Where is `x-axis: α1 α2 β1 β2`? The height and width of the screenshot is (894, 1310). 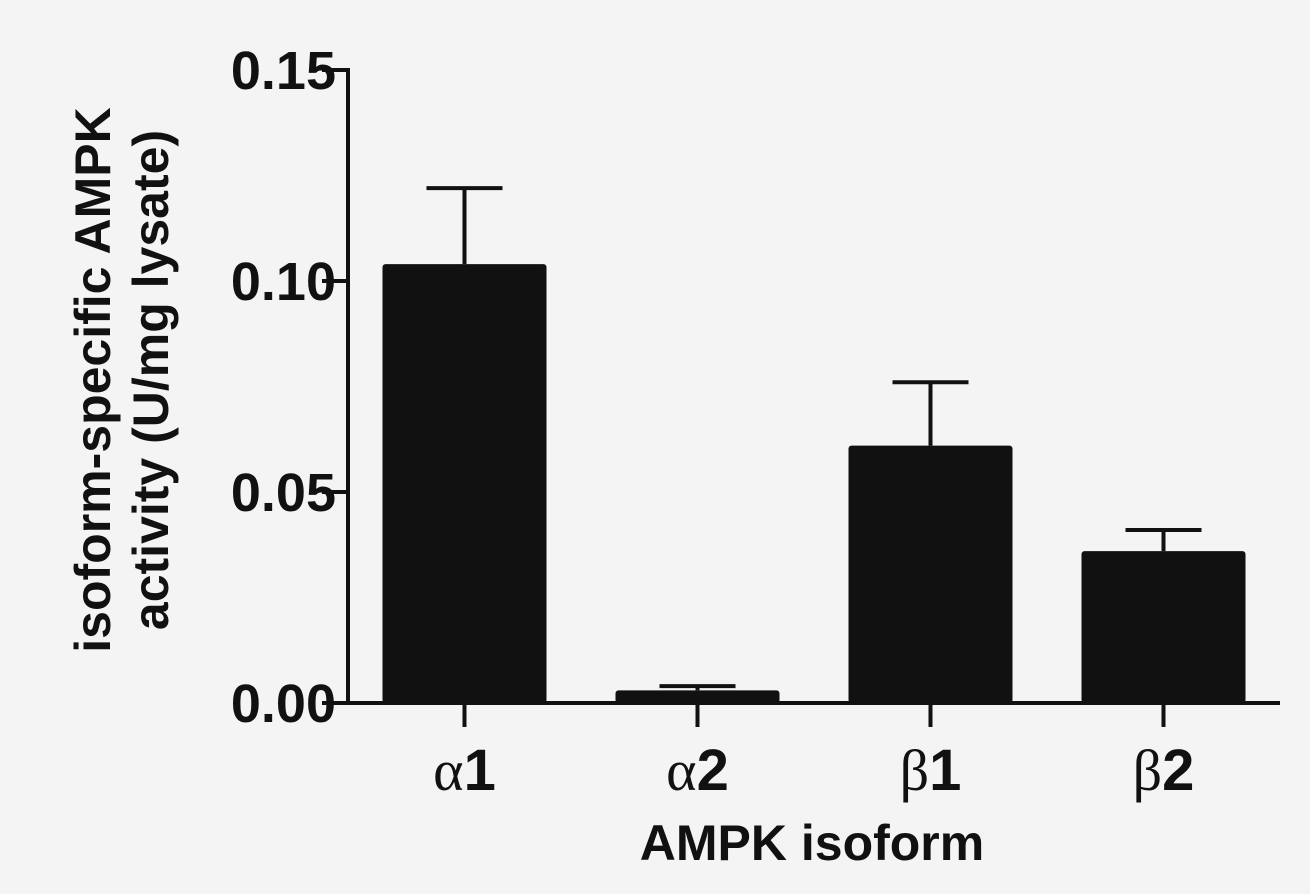 x-axis: α1 α2 β1 β2 is located at coordinates (813, 752).